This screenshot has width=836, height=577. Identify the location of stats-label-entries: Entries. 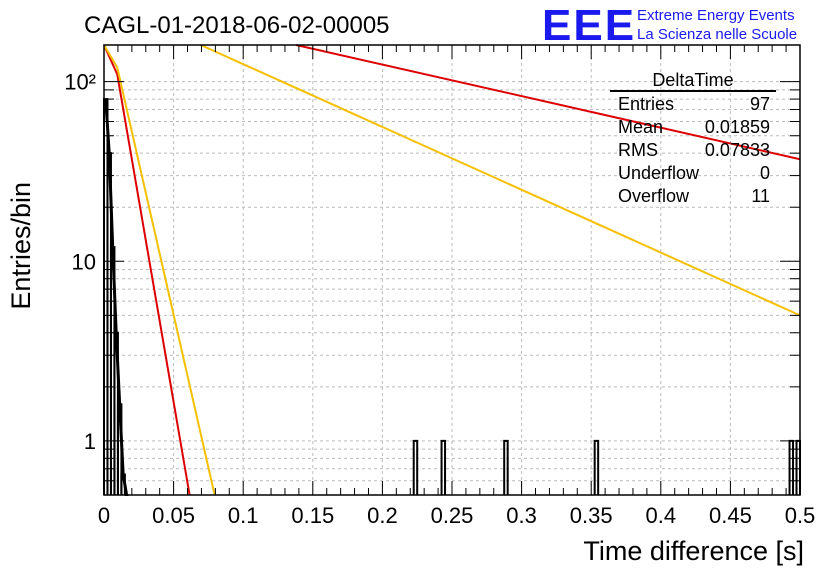
(646, 104).